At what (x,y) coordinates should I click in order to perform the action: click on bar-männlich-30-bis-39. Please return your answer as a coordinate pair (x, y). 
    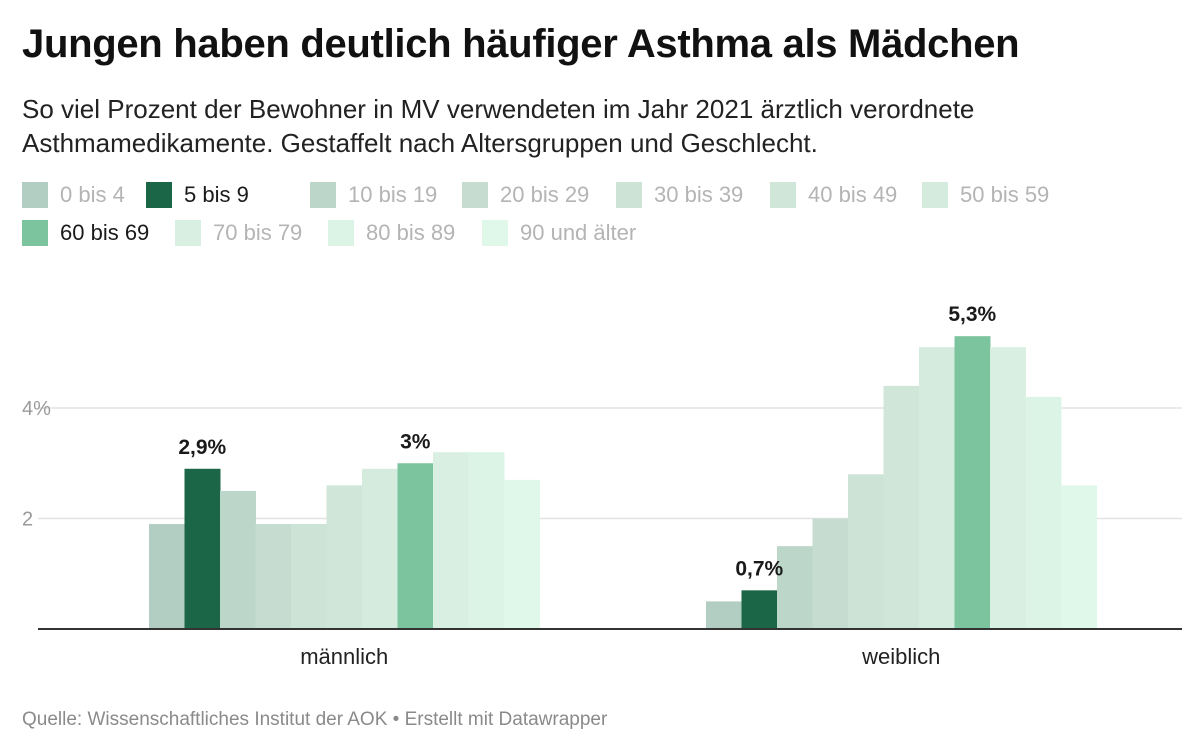
    Looking at the image, I should click on (309, 576).